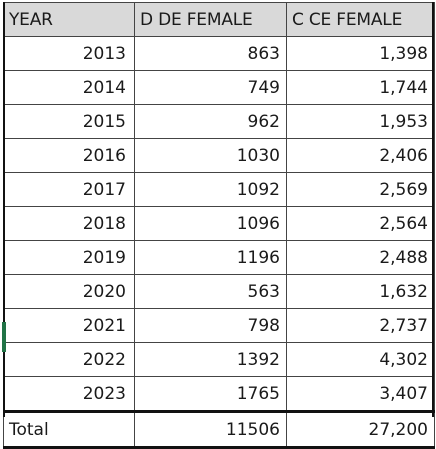  Describe the element at coordinates (69, 53) in the screenshot. I see `year-cell: 2013` at that location.